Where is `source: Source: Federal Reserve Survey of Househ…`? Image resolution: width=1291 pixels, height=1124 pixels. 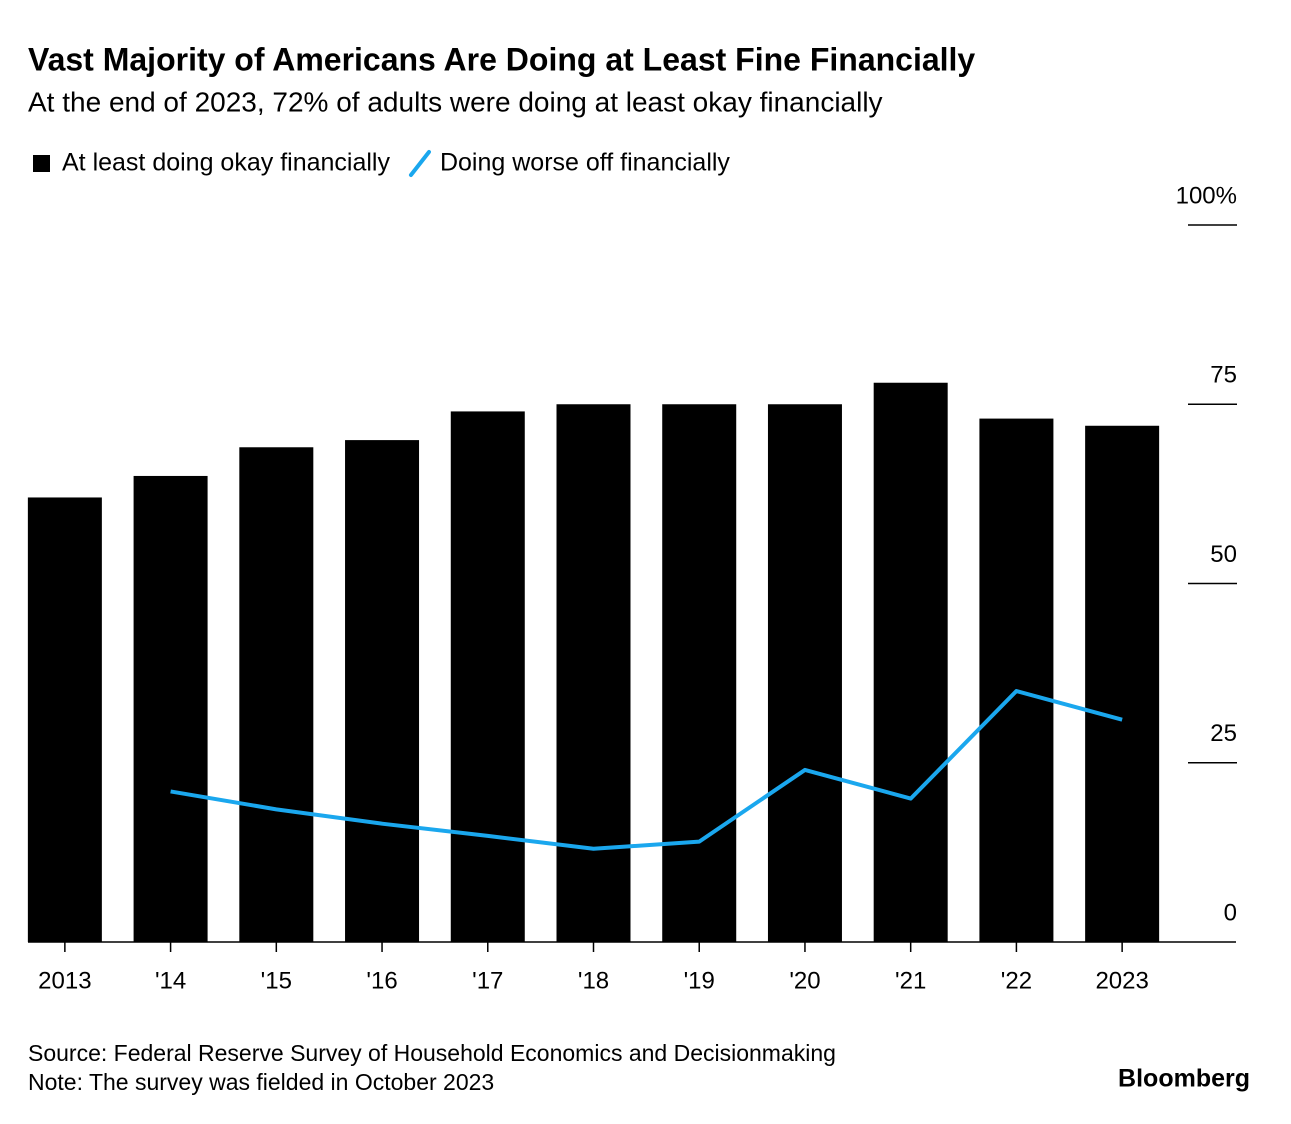 source: Source: Federal Reserve Survey of Househ… is located at coordinates (432, 1053).